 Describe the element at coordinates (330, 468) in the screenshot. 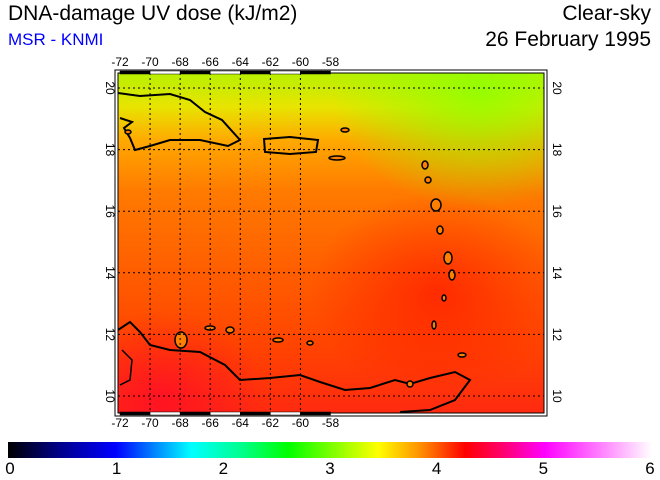

I see `colorbar-tick-label: 3` at that location.